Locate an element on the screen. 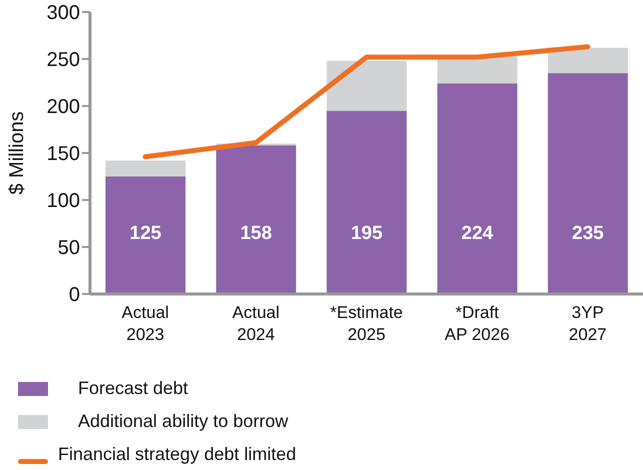  y-axis-title: $ Millions is located at coordinates (17, 153).